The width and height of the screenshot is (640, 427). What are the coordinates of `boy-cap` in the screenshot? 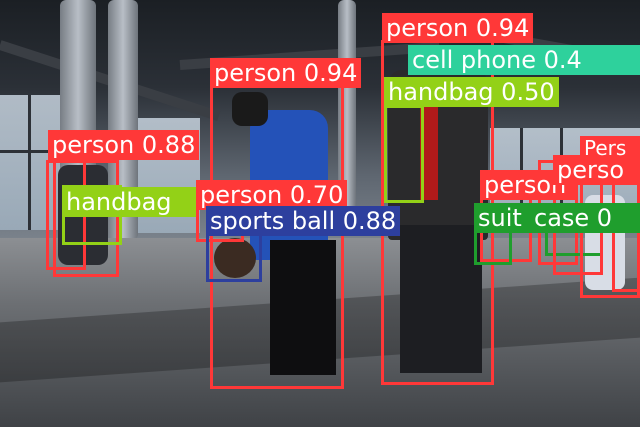 It's located at (250, 109).